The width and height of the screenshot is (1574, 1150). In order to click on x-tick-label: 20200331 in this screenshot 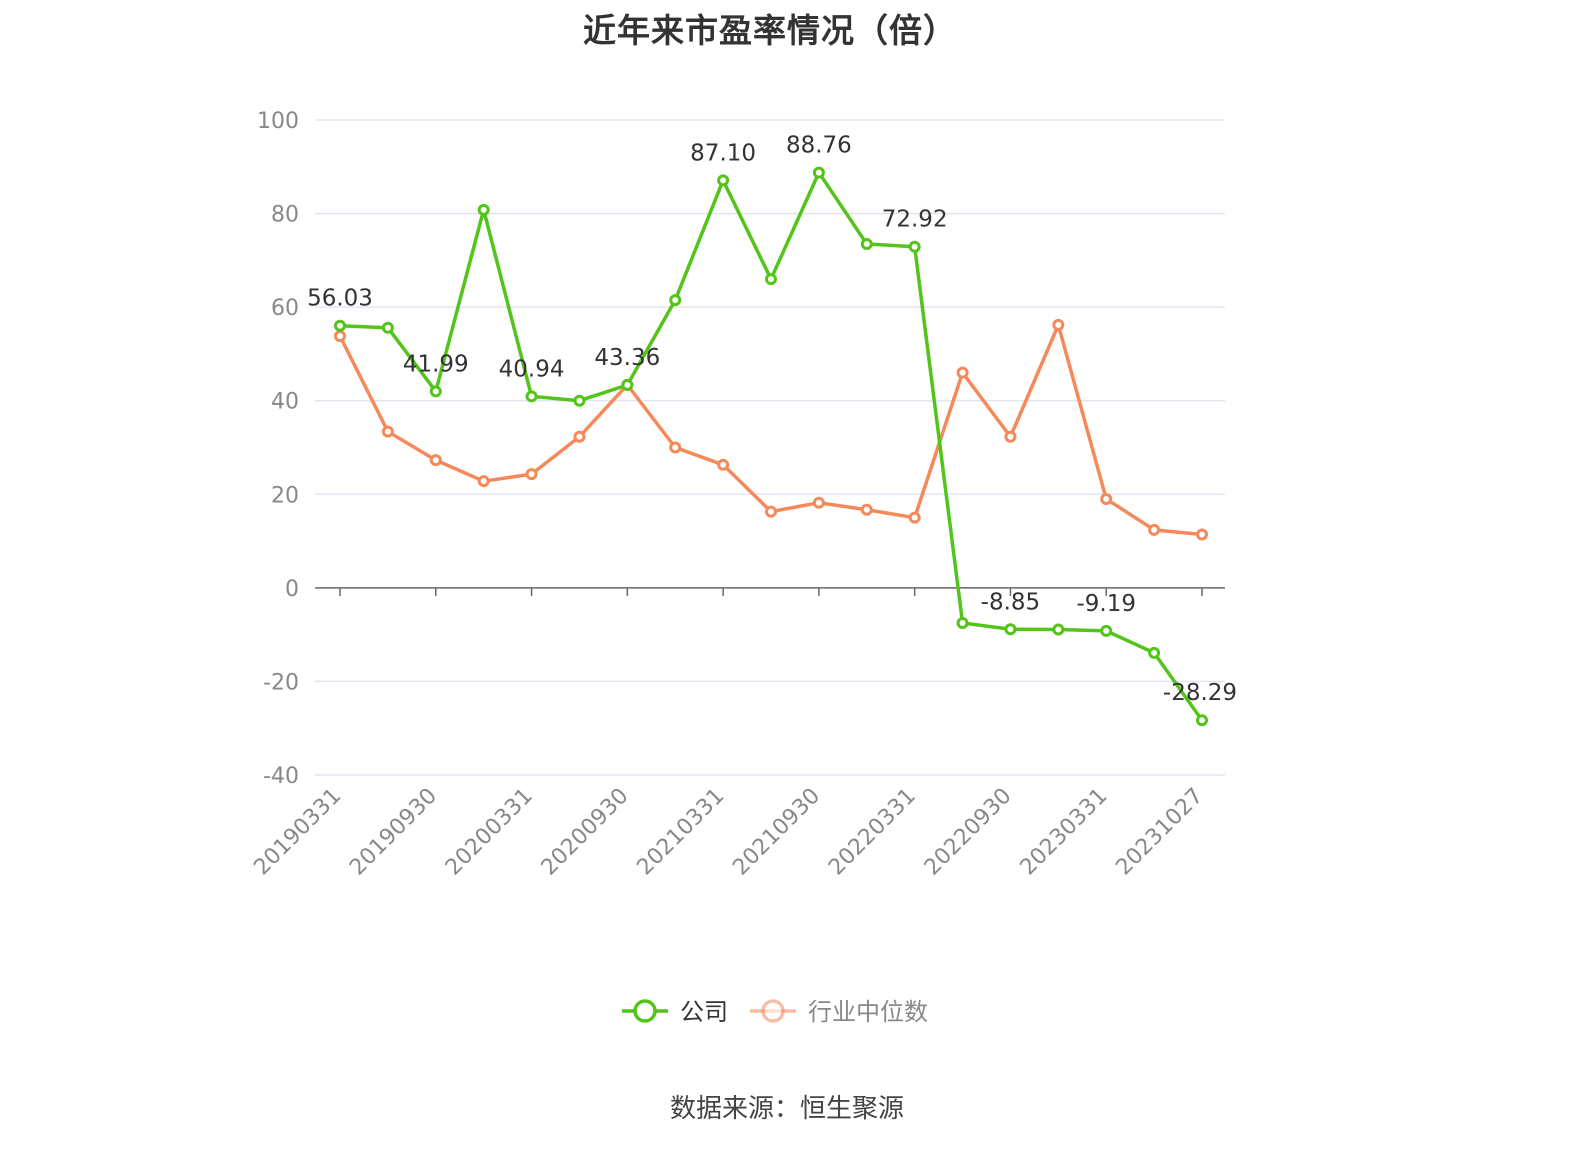, I will do `click(489, 832)`.